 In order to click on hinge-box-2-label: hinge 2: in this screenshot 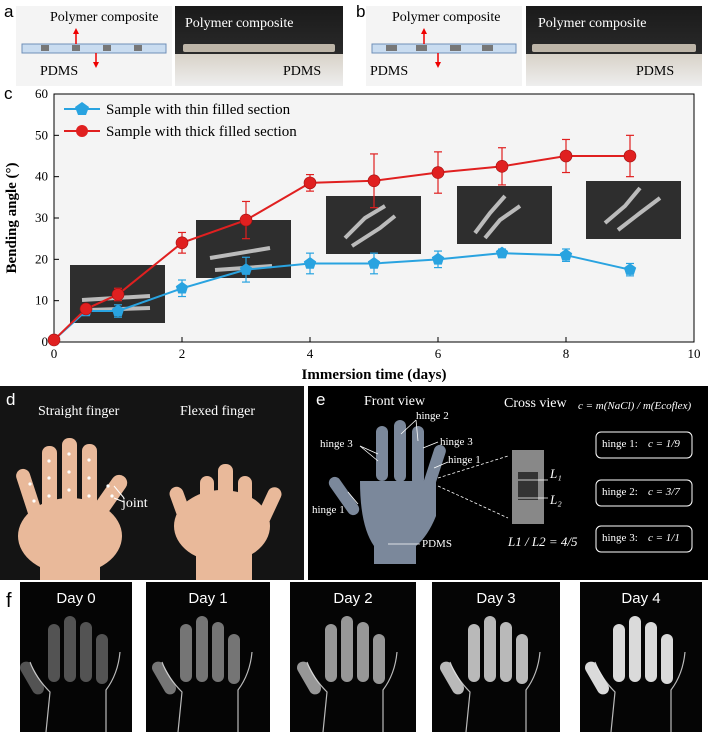, I will do `click(620, 492)`.